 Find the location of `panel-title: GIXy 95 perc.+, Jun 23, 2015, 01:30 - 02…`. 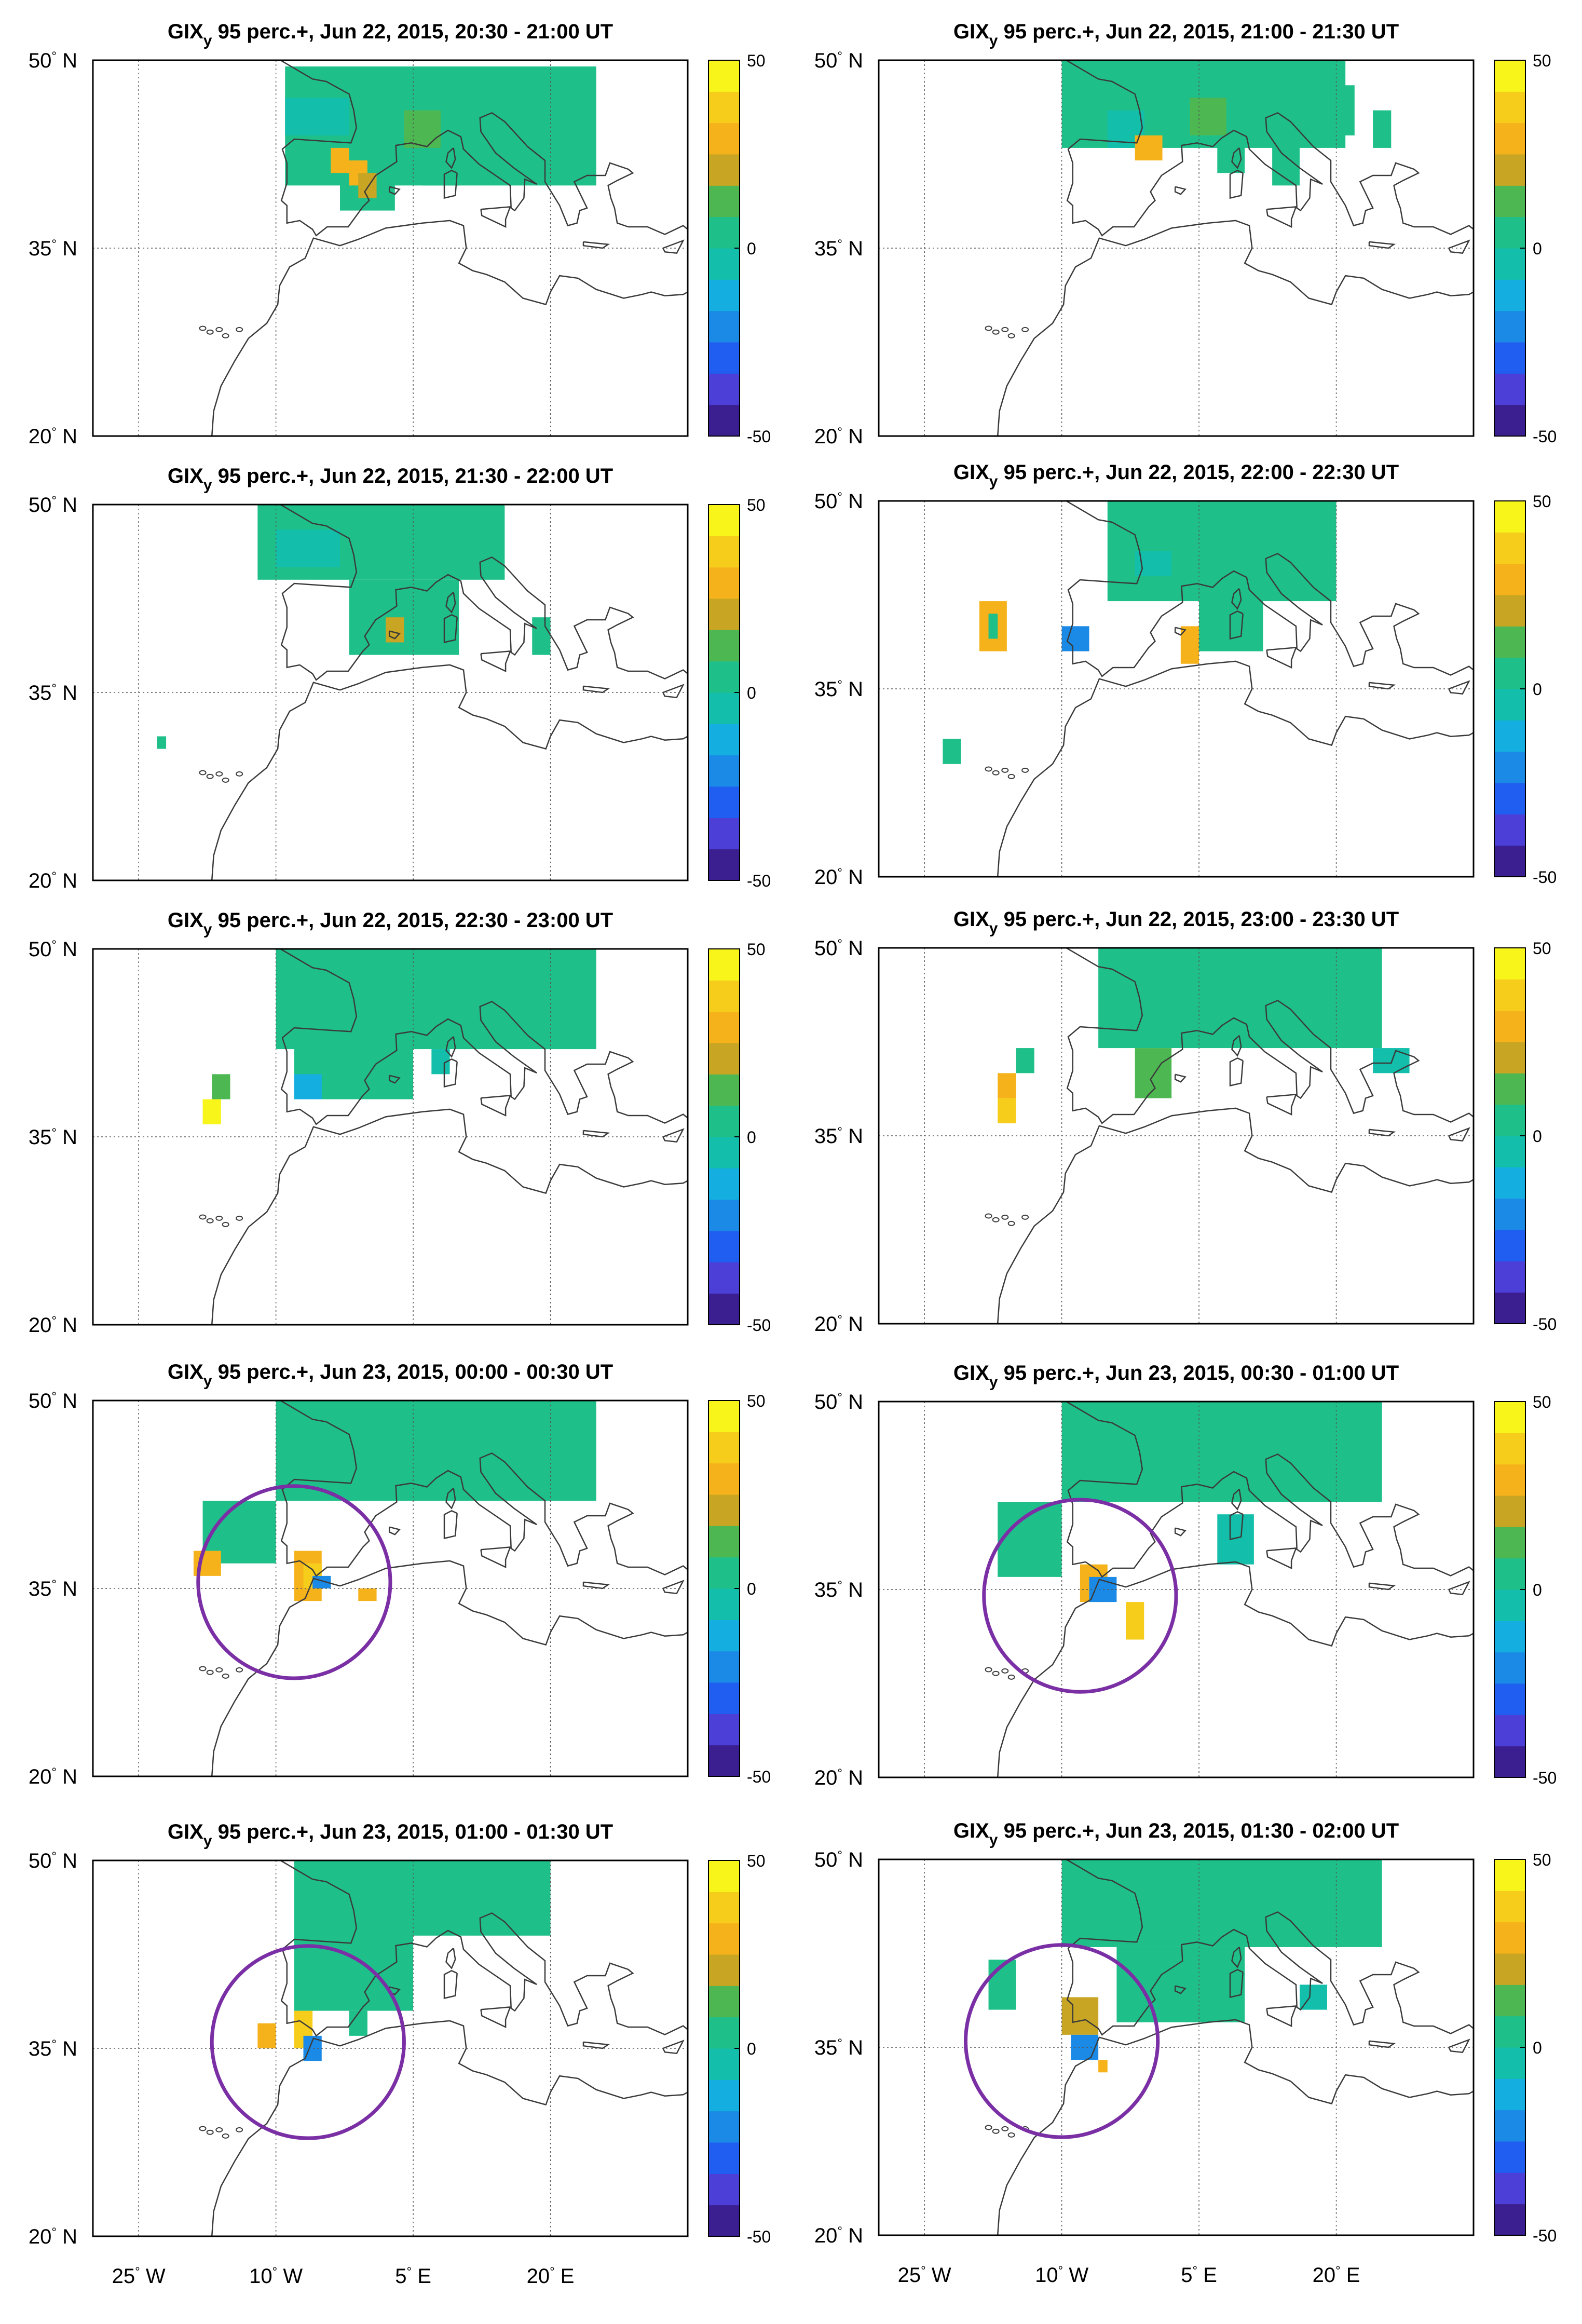

panel-title: GIXy 95 perc.+, Jun 23, 2015, 01:30 - 02… is located at coordinates (1176, 1834).